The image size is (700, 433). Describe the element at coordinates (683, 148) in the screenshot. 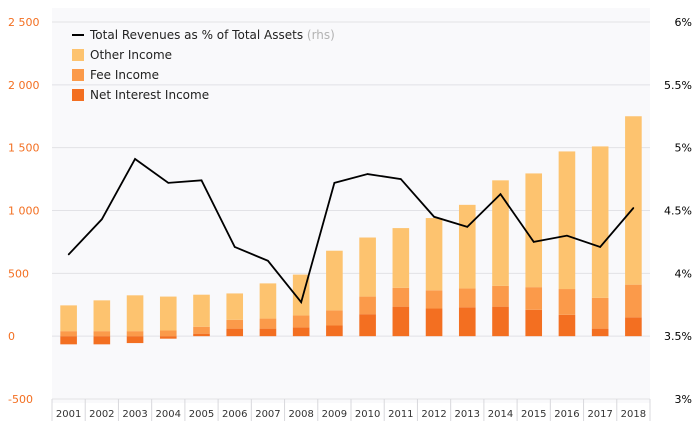

I see `y-right-tick-label: 5%` at that location.